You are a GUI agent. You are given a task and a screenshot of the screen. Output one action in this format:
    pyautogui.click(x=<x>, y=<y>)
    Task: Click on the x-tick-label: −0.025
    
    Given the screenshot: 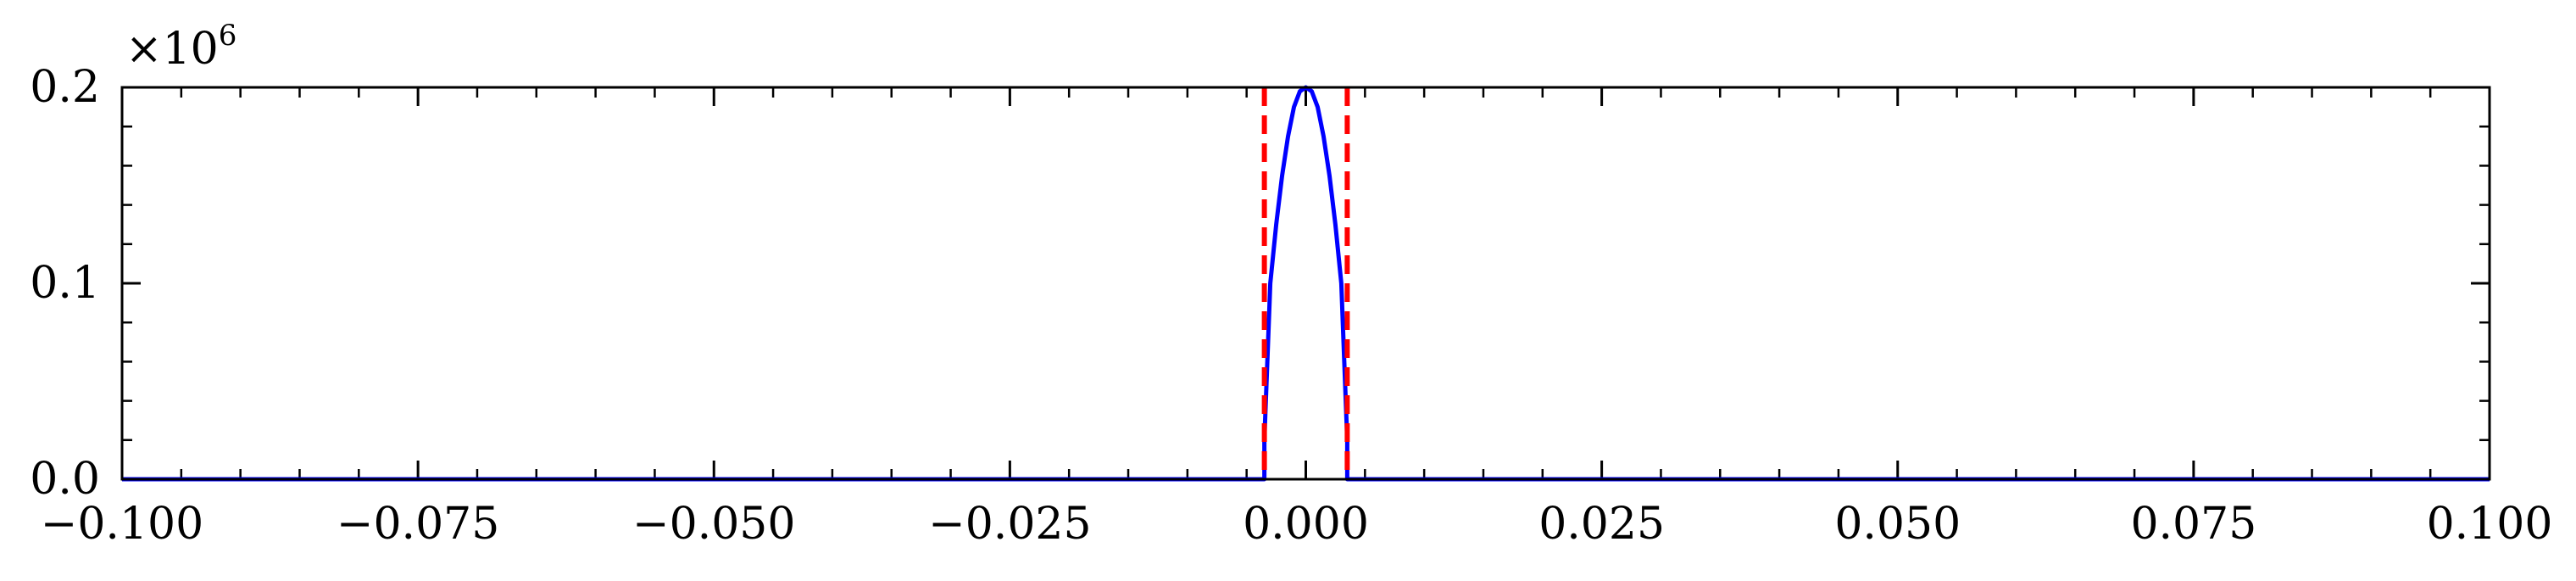 What is the action you would take?
    pyautogui.click(x=1009, y=524)
    